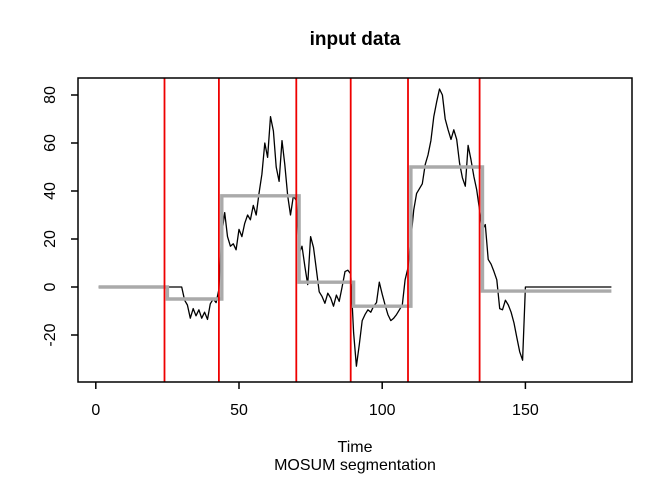  I want to click on x-tick-label: 50, so click(239, 410).